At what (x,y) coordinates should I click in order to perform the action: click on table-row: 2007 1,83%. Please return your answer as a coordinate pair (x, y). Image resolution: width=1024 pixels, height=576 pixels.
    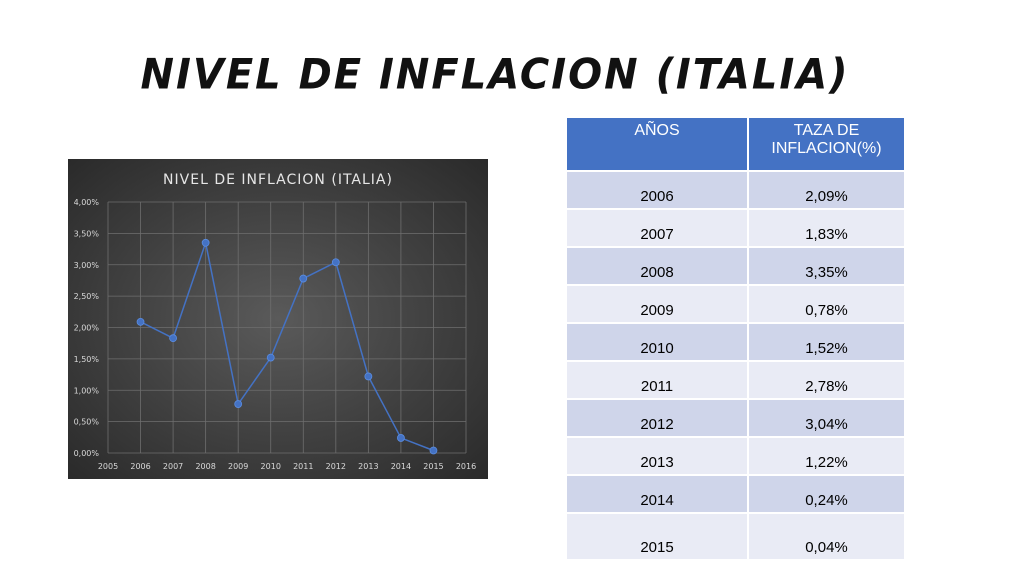
    Looking at the image, I should click on (735, 228).